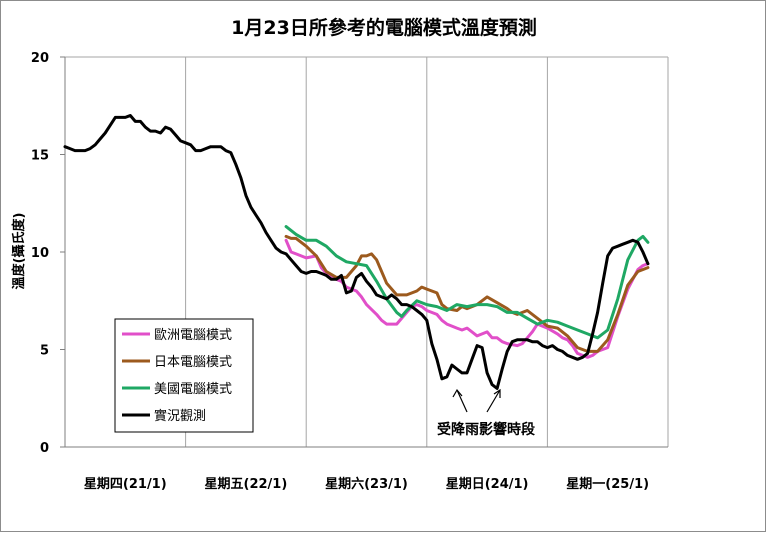 The width and height of the screenshot is (766, 533). I want to click on x-category-label: 星期五(22/1), so click(246, 484).